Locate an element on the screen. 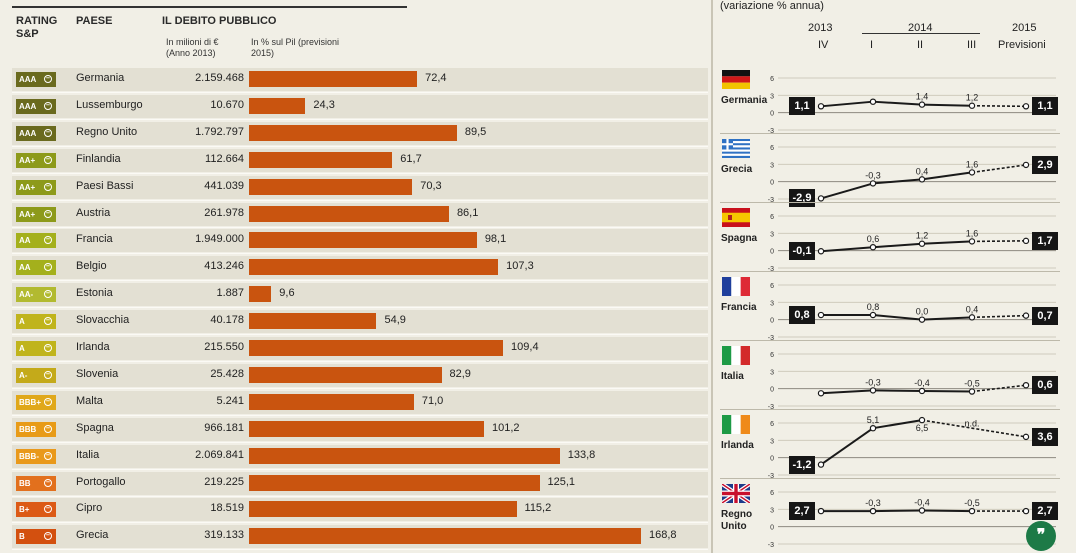 The width and height of the screenshot is (1076, 553). quarter-iv: IV is located at coordinates (823, 45).